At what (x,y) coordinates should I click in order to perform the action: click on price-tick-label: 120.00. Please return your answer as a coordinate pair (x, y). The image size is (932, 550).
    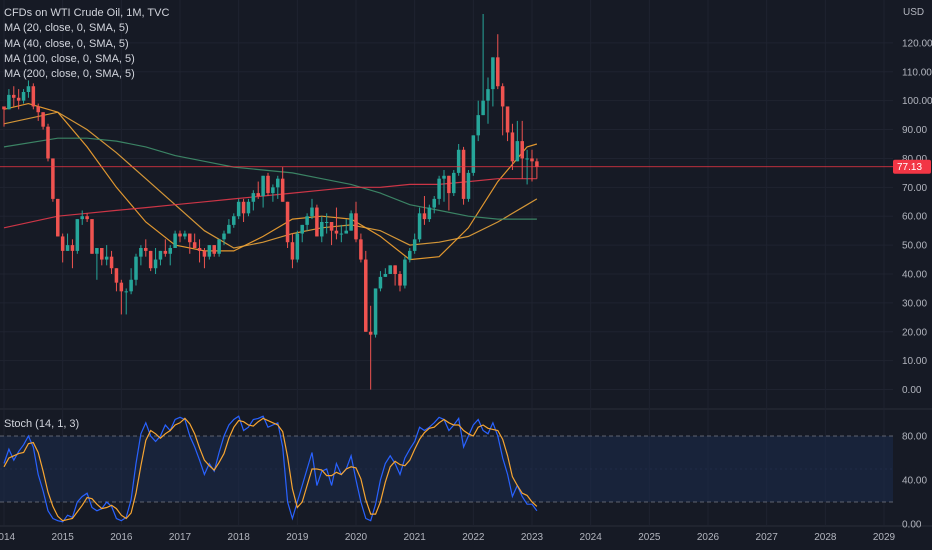
    Looking at the image, I should click on (917, 43).